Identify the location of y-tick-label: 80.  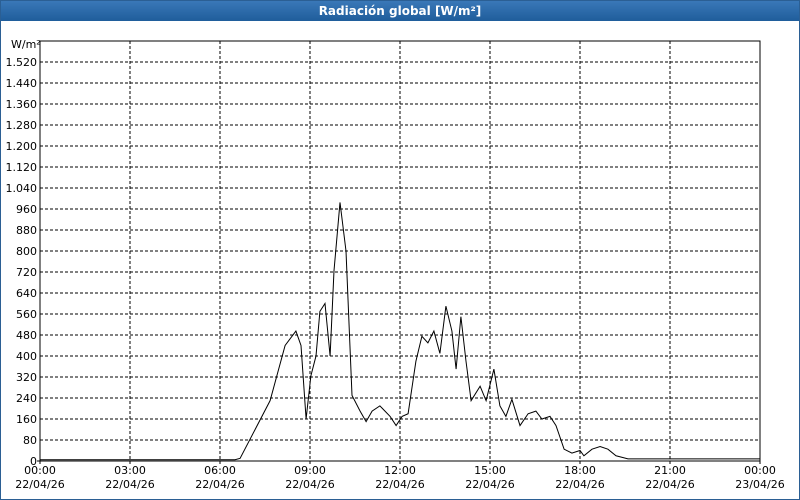
(30, 440).